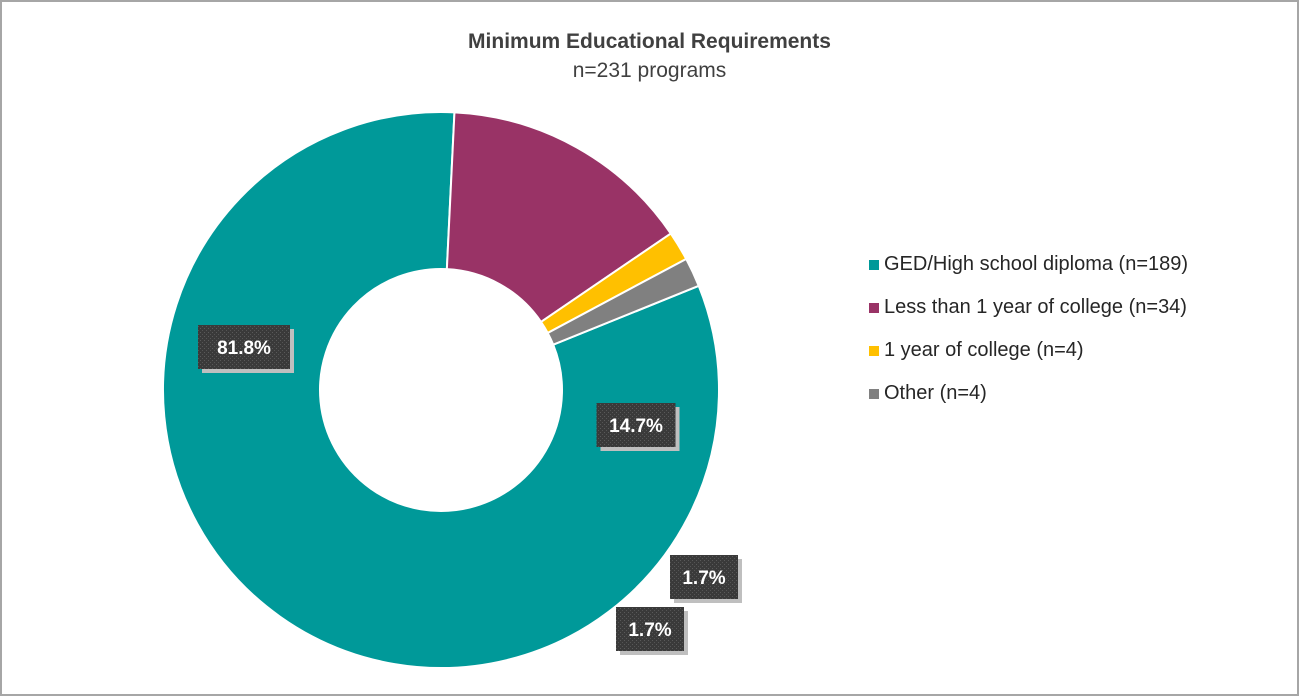  Describe the element at coordinates (1035, 307) in the screenshot. I see `legend-label: Less than 1 year of college (n=34)` at that location.